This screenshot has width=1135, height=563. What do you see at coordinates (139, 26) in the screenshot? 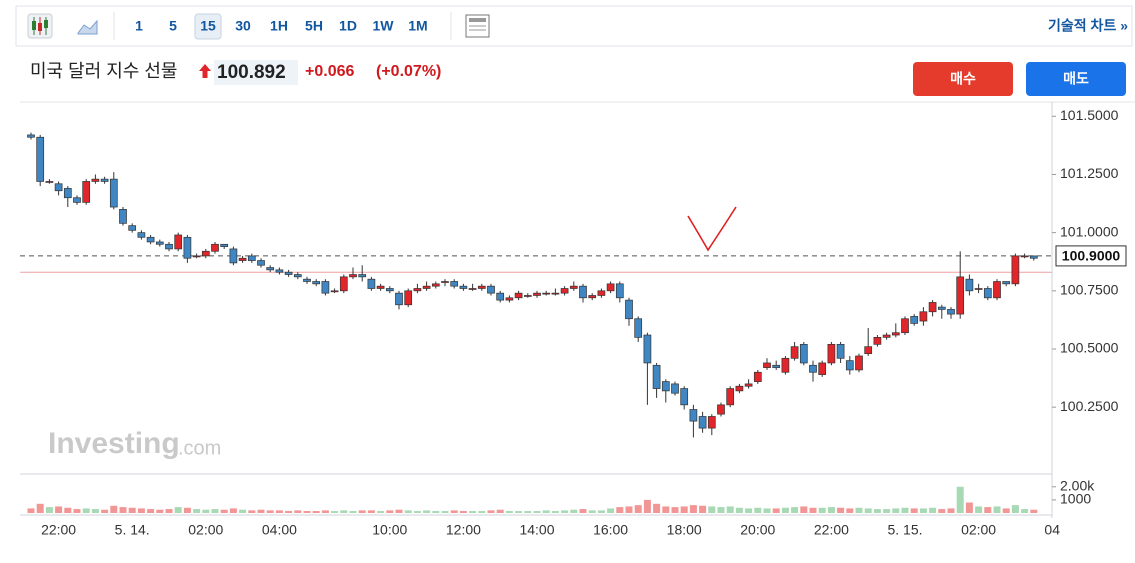
I see `interval-button: 1` at bounding box center [139, 26].